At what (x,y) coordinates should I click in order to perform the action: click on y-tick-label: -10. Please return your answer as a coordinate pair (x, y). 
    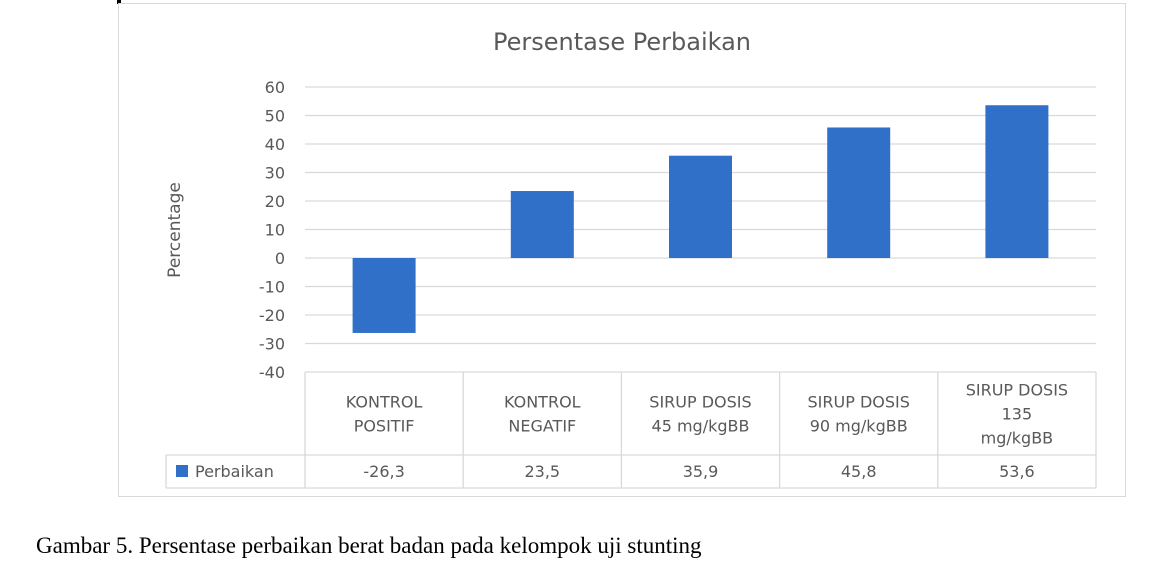
    Looking at the image, I should click on (272, 287).